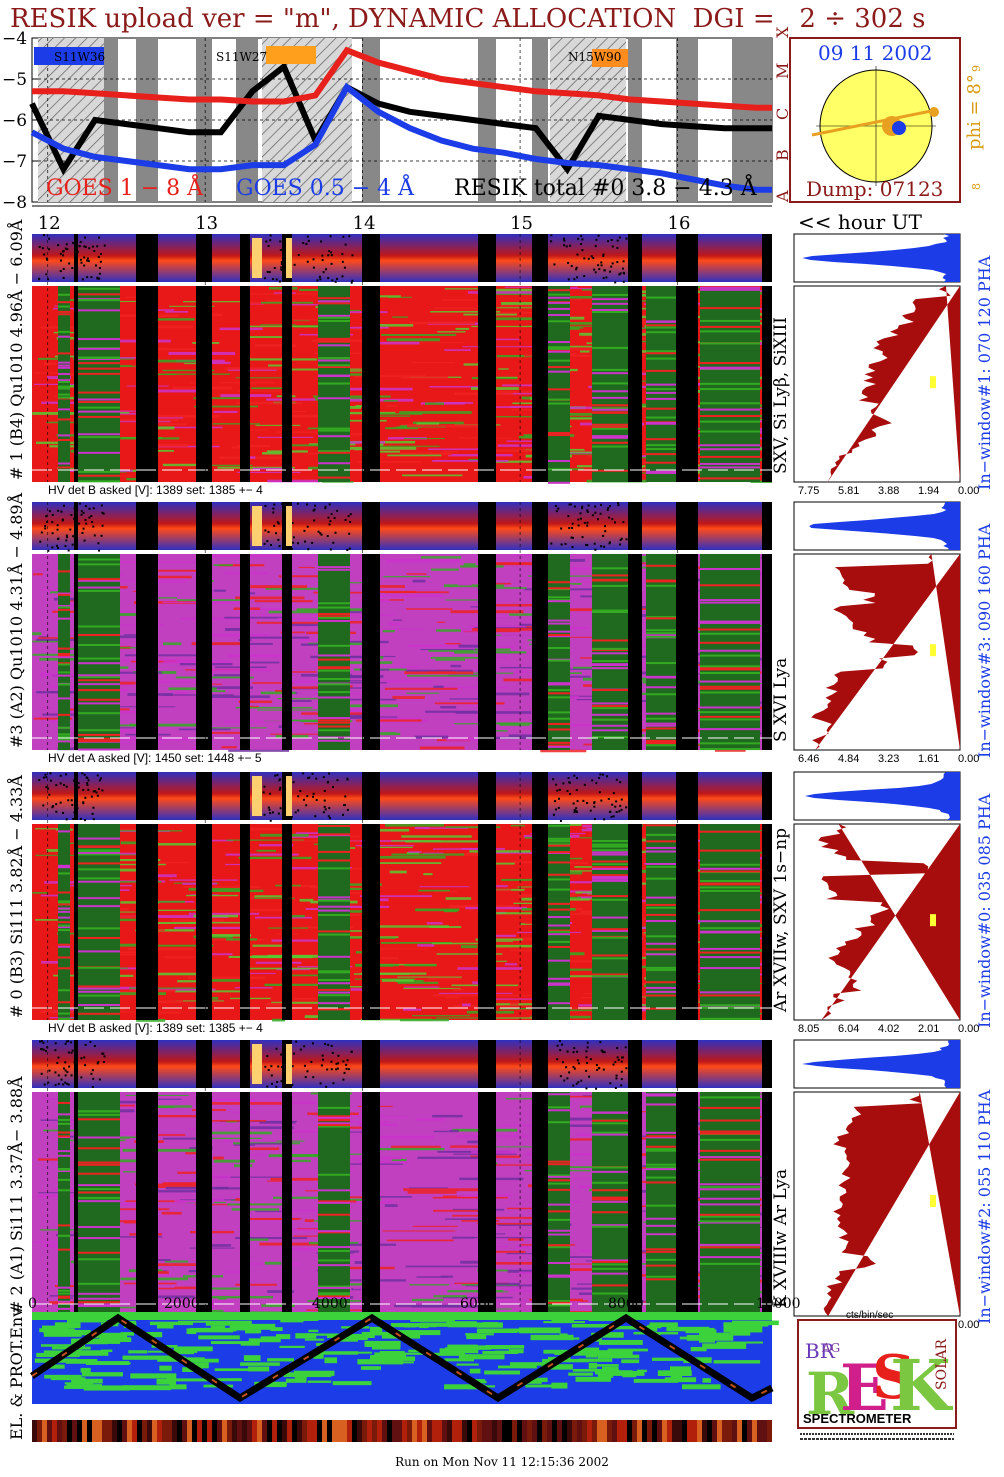 This screenshot has height=1477, width=1004. Describe the element at coordinates (782, 71) in the screenshot. I see `goes-class-label: M` at that location.